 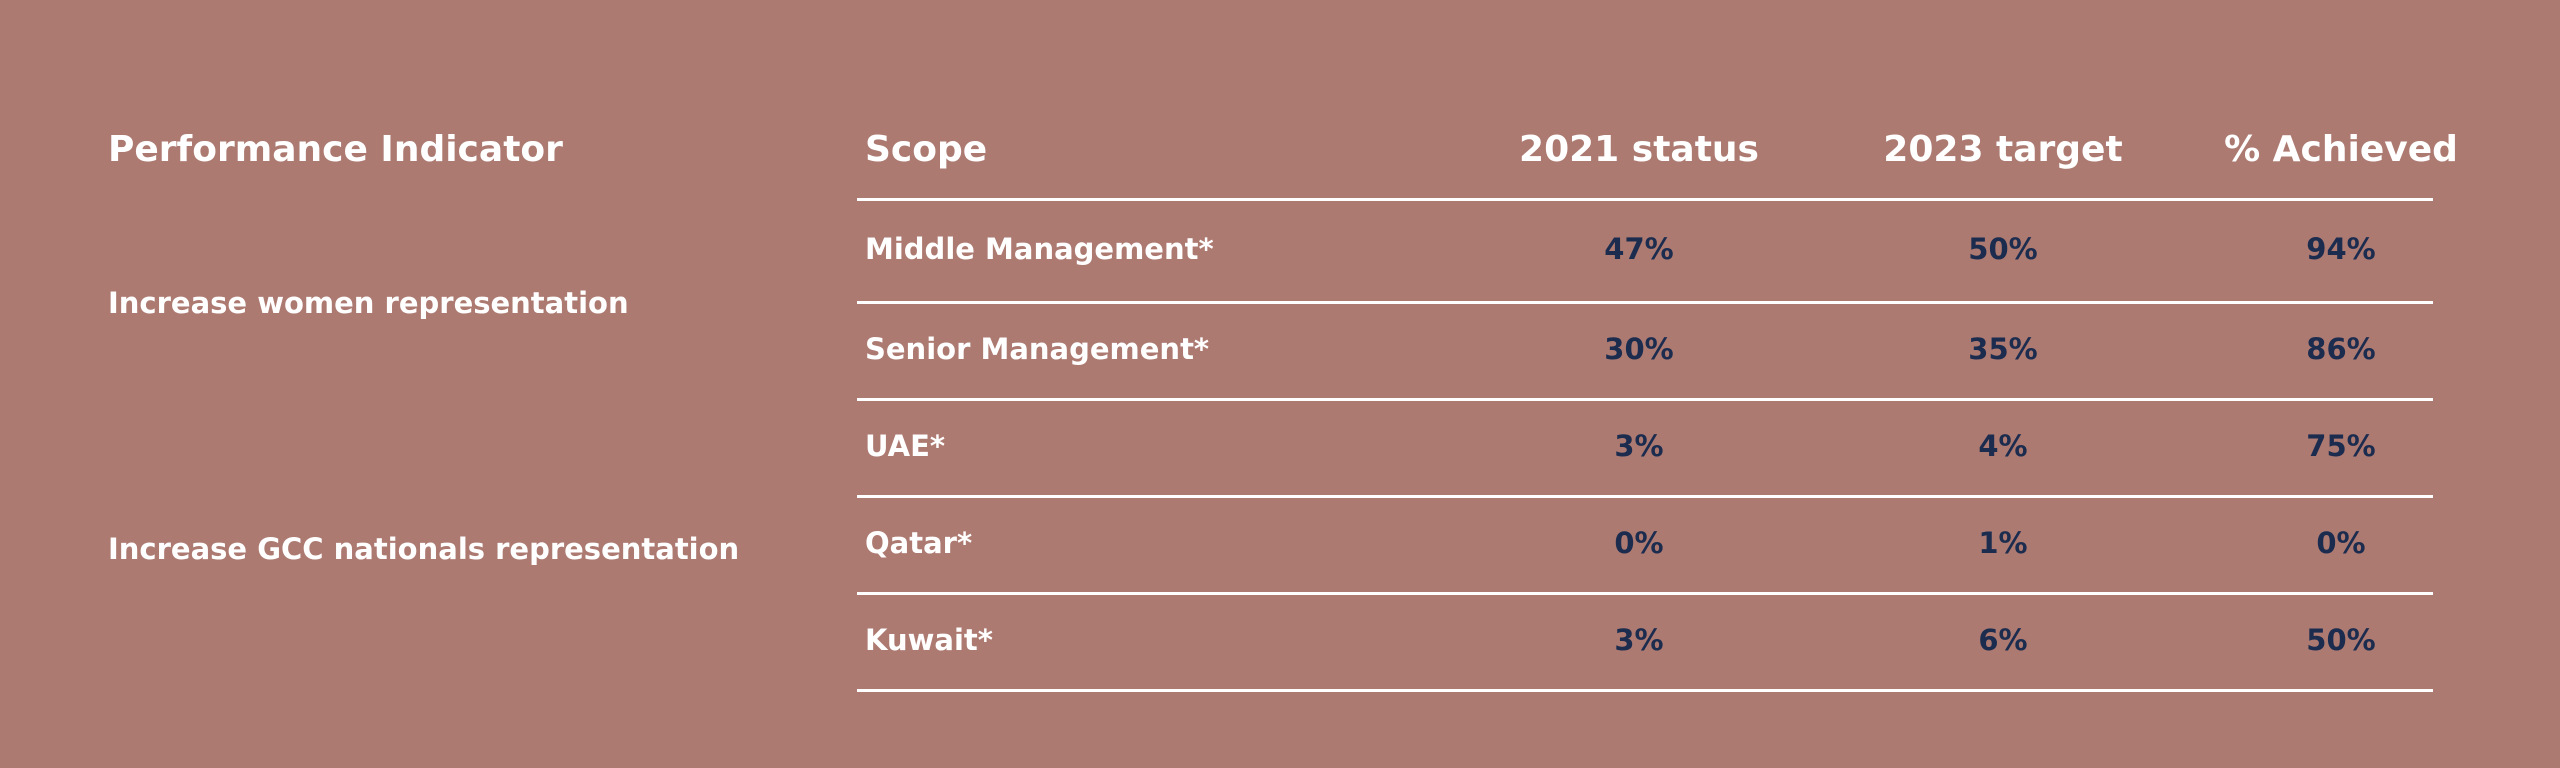 What do you see at coordinates (926, 149) in the screenshot?
I see `header-scope: Scope` at bounding box center [926, 149].